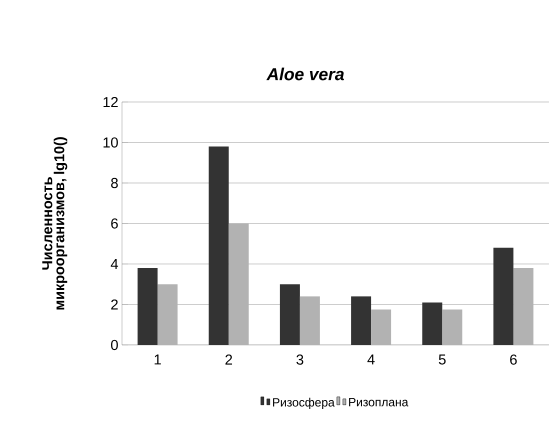 Image resolution: width=549 pixels, height=447 pixels. What do you see at coordinates (114, 264) in the screenshot?
I see `y-tick-label: 4` at bounding box center [114, 264].